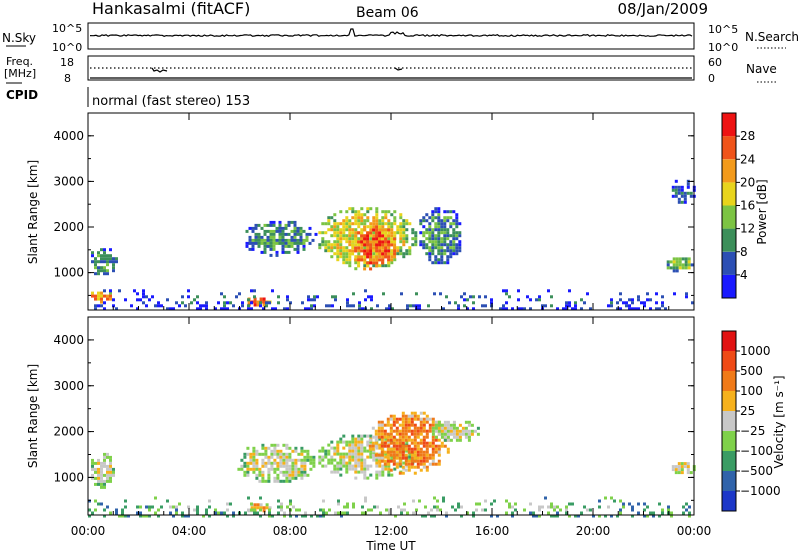 The width and height of the screenshot is (800, 554). Describe the element at coordinates (729, 461) in the screenshot. I see `vel-cbar-swatch` at that location.